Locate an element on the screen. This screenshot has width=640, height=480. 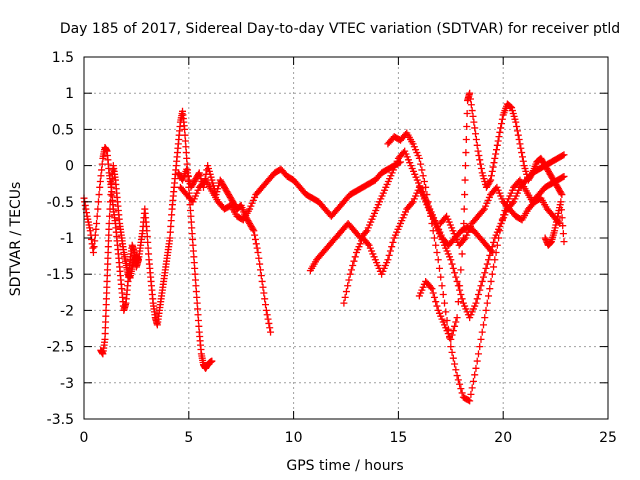
y-axis-label: SDTVAR / TECUs is located at coordinates (16, 239).